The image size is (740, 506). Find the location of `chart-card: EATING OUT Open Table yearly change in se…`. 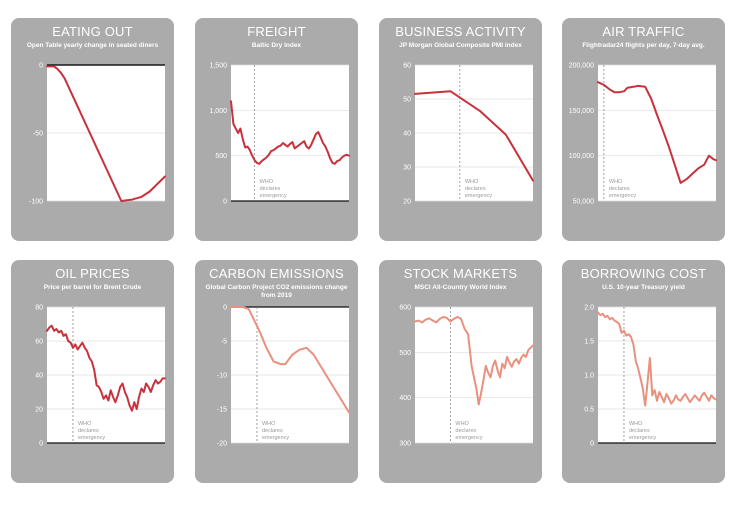

chart-card: EATING OUT Open Table yearly change in se… is located at coordinates (92, 129).